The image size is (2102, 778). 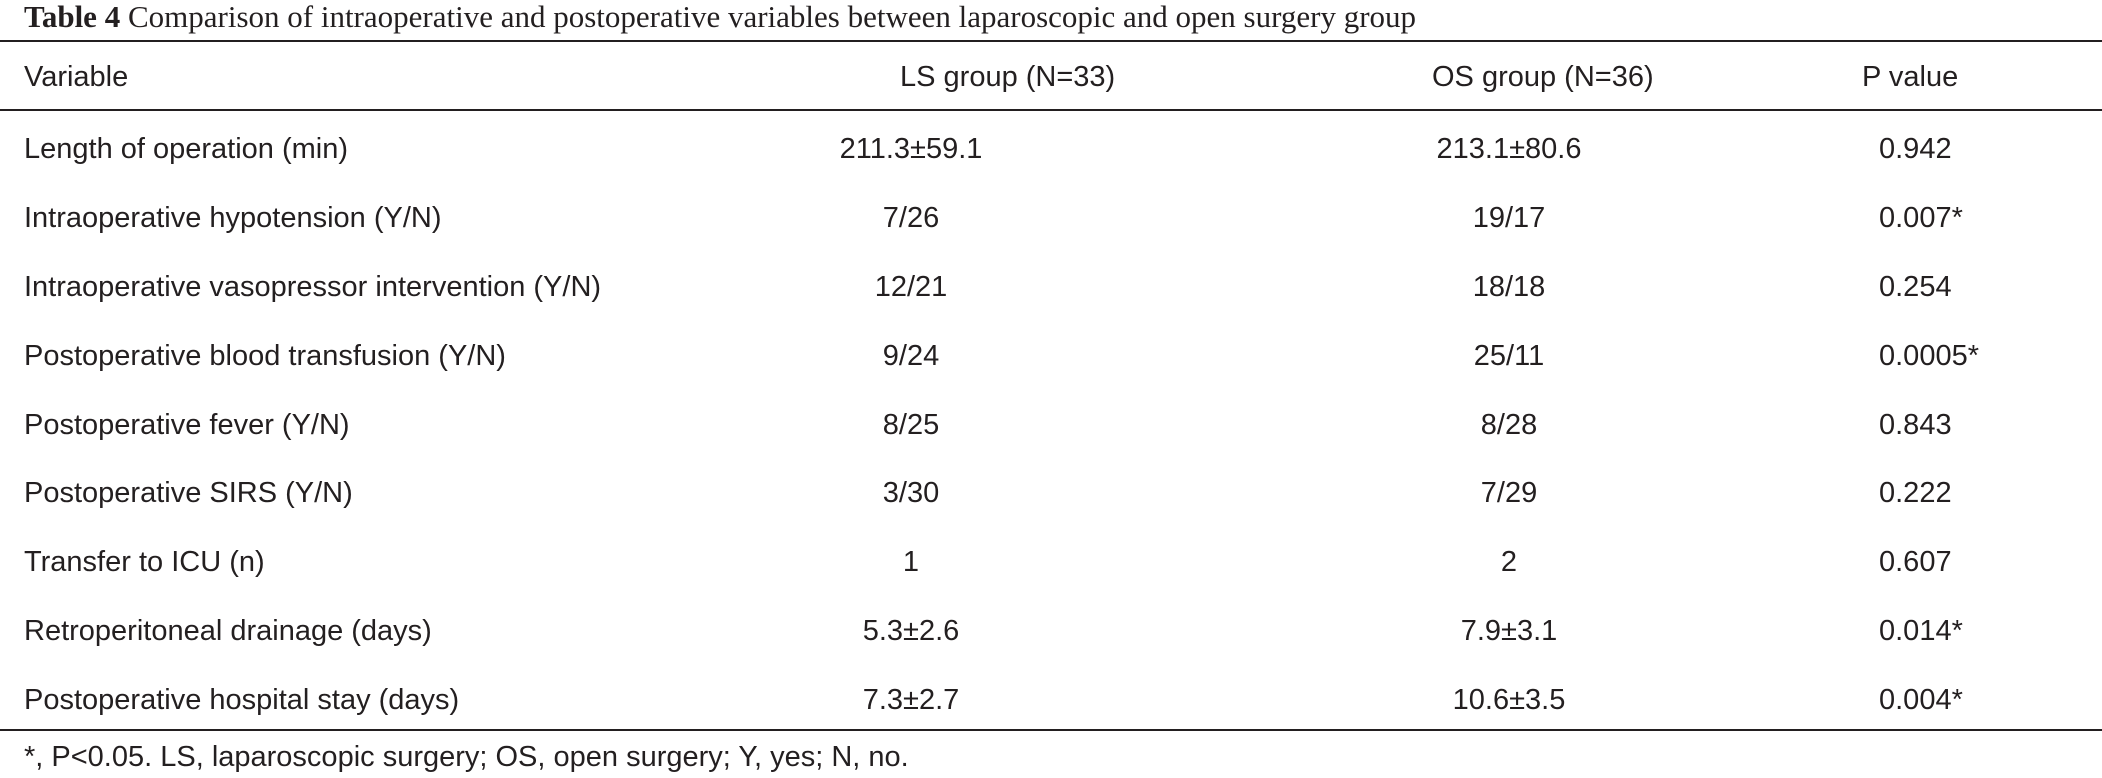 What do you see at coordinates (911, 355) in the screenshot?
I see `cell-ls-group: 9/24` at bounding box center [911, 355].